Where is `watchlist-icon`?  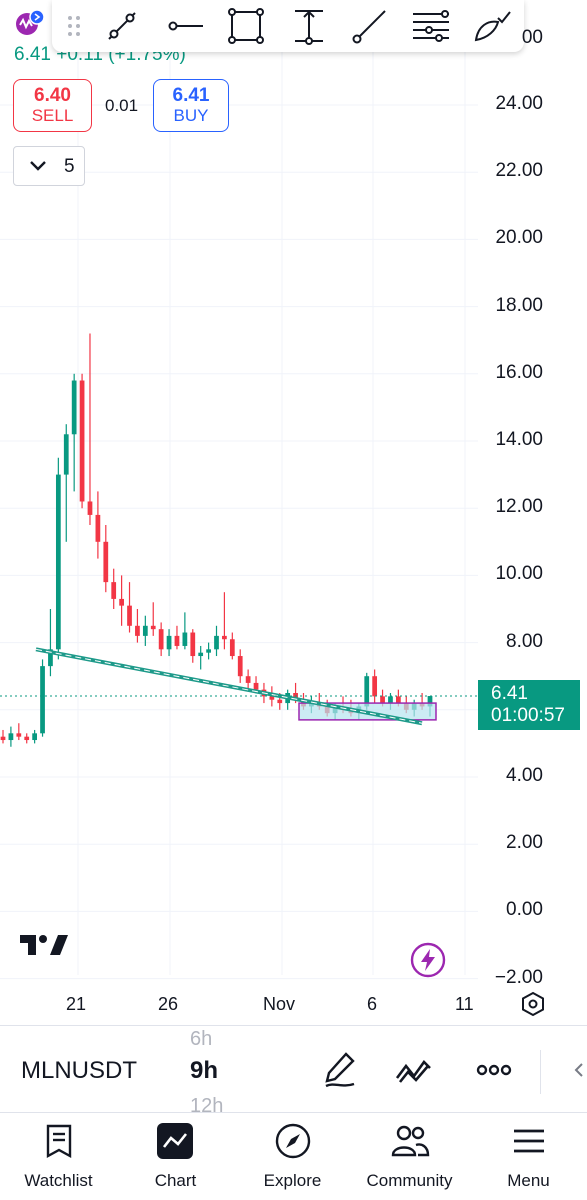 watchlist-icon is located at coordinates (59, 1141).